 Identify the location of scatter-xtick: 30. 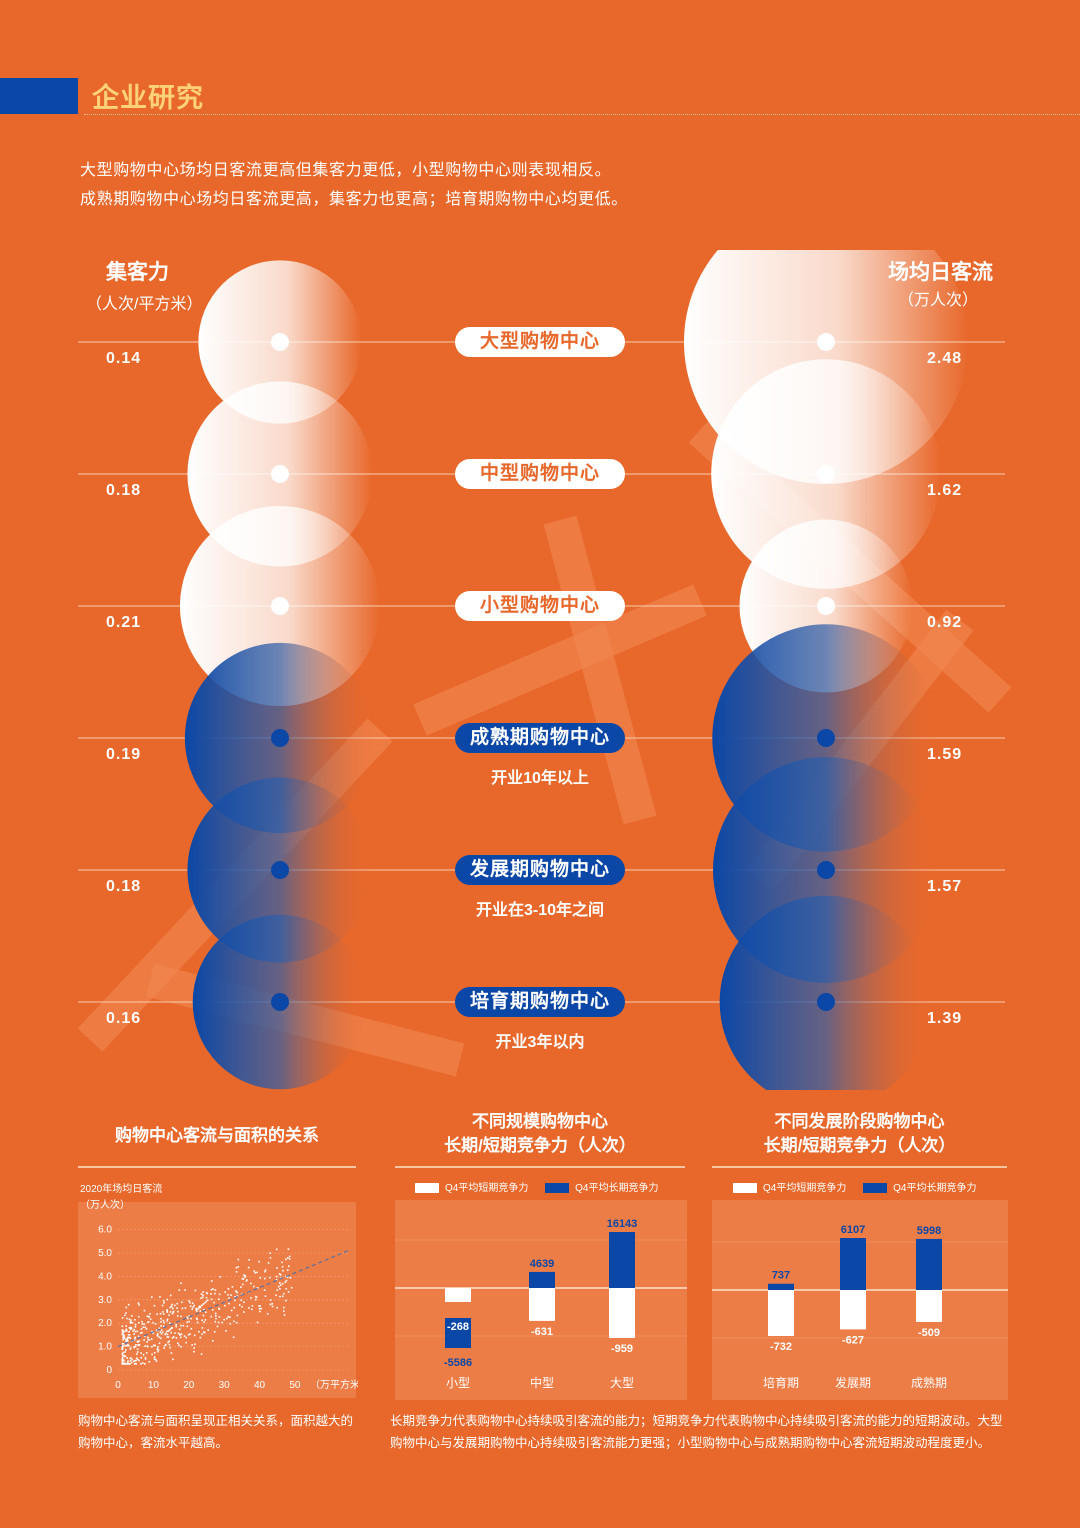
(225, 1385).